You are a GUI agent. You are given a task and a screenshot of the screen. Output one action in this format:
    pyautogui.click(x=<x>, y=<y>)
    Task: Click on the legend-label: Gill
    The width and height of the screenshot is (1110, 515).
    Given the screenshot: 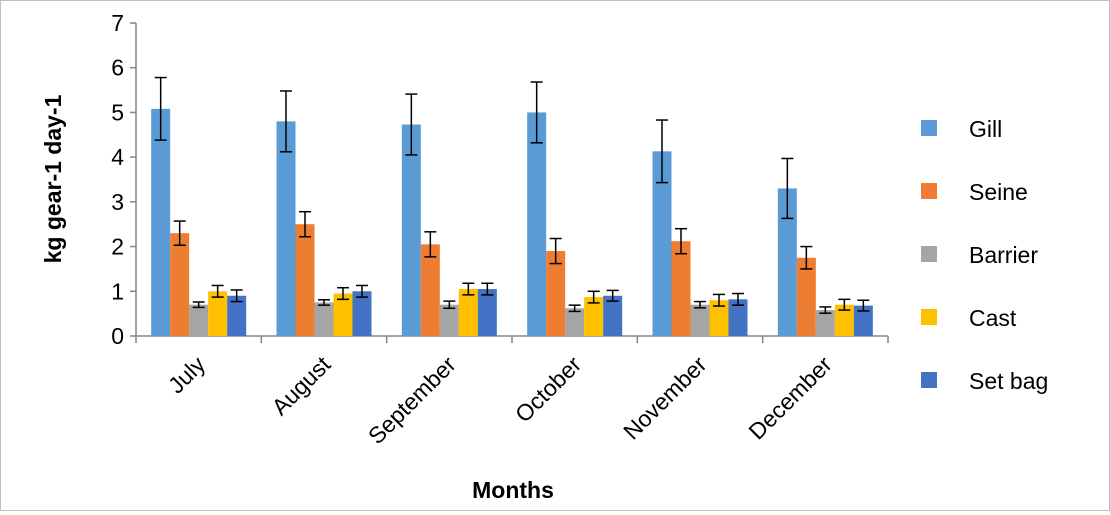 What is the action you would take?
    pyautogui.click(x=985, y=129)
    